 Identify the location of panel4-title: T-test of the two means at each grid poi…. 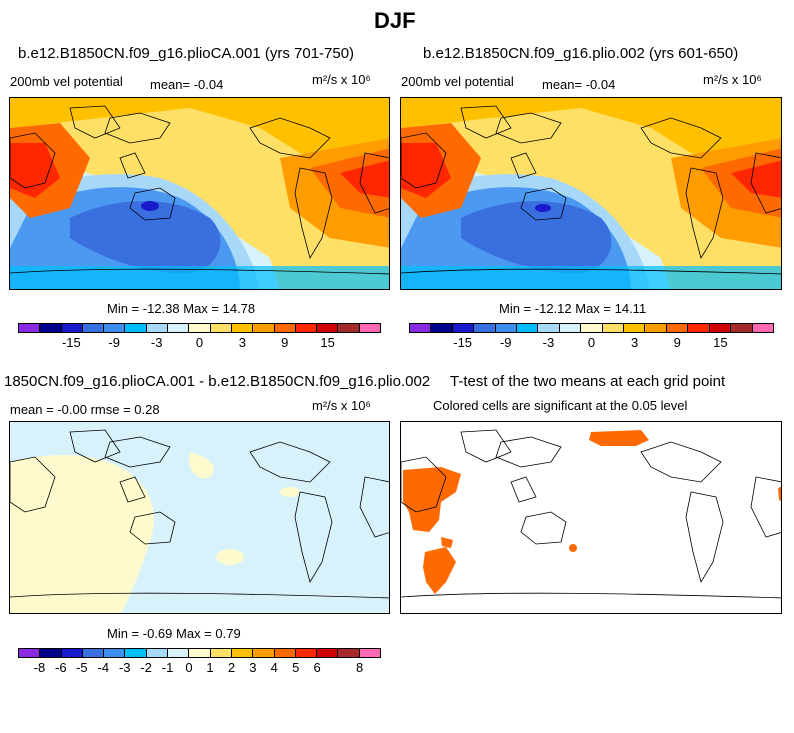
(588, 381).